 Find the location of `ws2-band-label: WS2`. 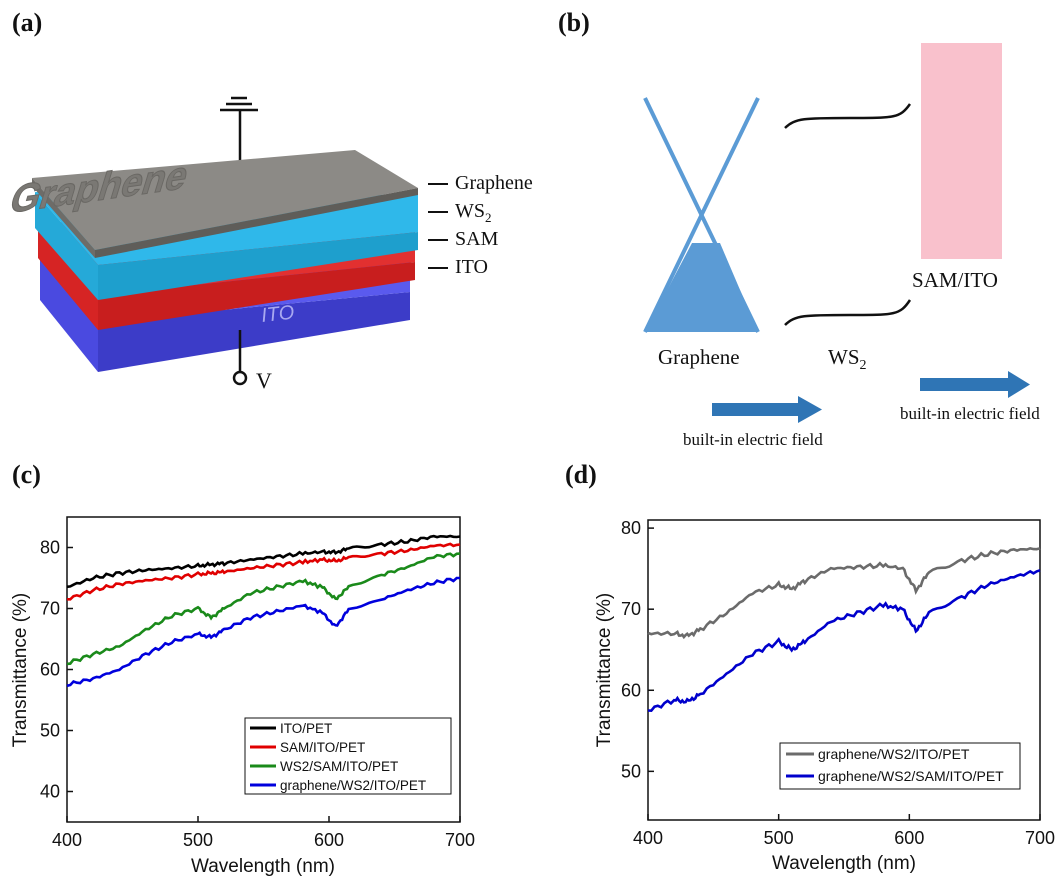

ws2-band-label: WS2 is located at coordinates (847, 359).